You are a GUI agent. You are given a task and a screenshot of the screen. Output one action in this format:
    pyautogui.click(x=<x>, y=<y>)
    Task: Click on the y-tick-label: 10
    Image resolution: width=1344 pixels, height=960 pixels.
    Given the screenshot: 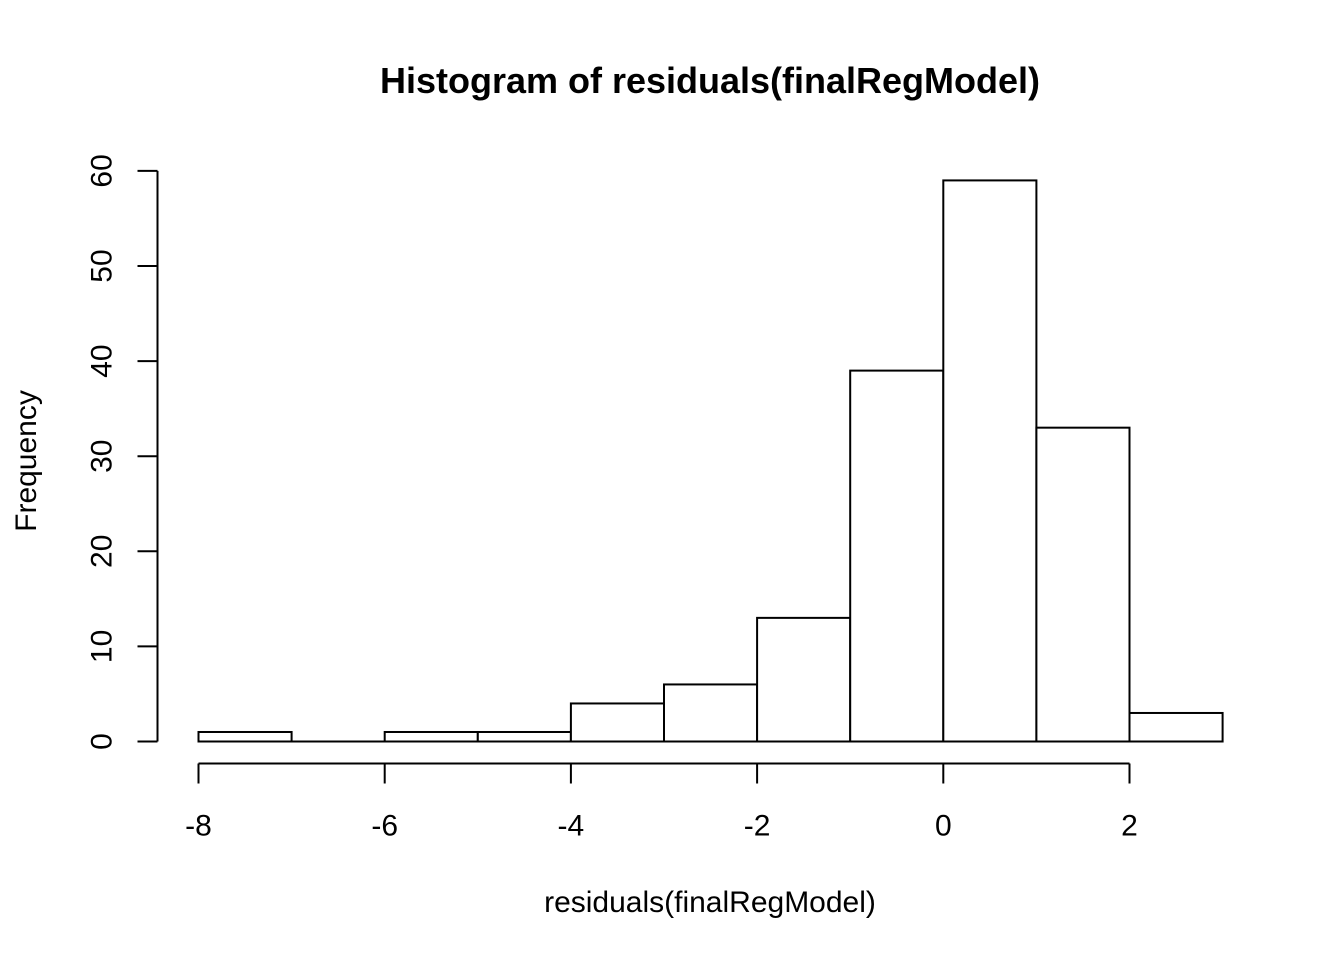 What is the action you would take?
    pyautogui.click(x=102, y=646)
    